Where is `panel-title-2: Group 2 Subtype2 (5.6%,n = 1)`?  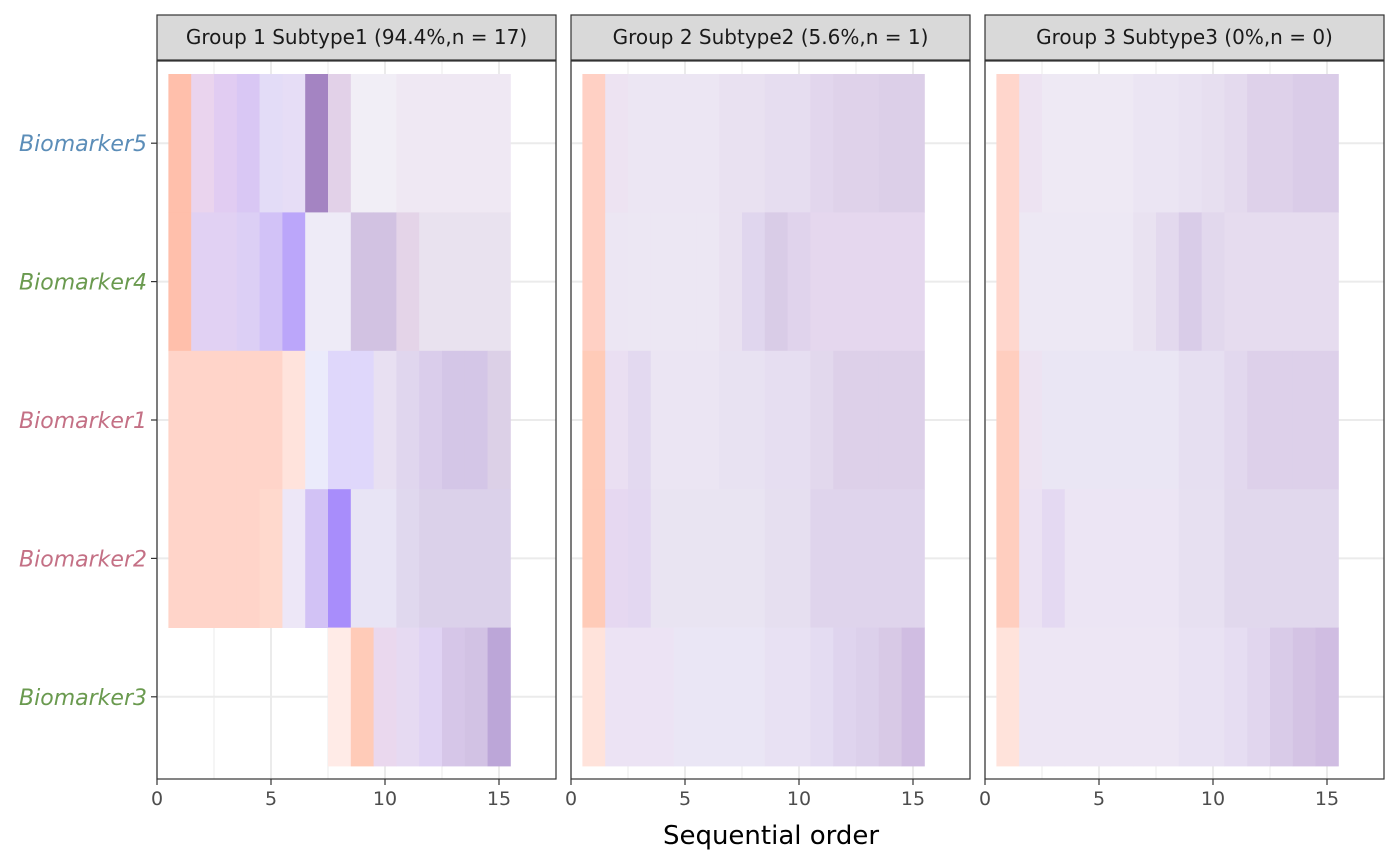
panel-title-2: Group 2 Subtype2 (5.6%,n = 1) is located at coordinates (771, 37).